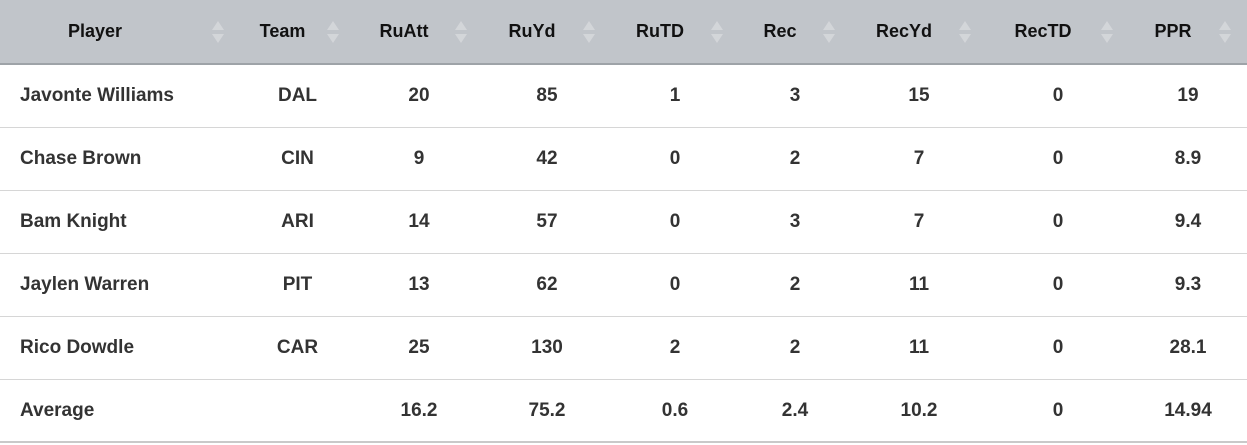 Image resolution: width=1247 pixels, height=445 pixels. I want to click on table-cell: 9, so click(419, 158).